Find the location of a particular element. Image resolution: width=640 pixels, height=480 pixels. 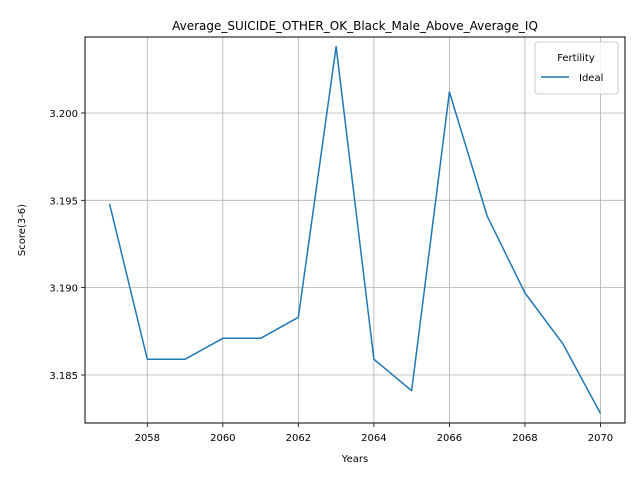

x-tick-label: 2064 is located at coordinates (373, 438).